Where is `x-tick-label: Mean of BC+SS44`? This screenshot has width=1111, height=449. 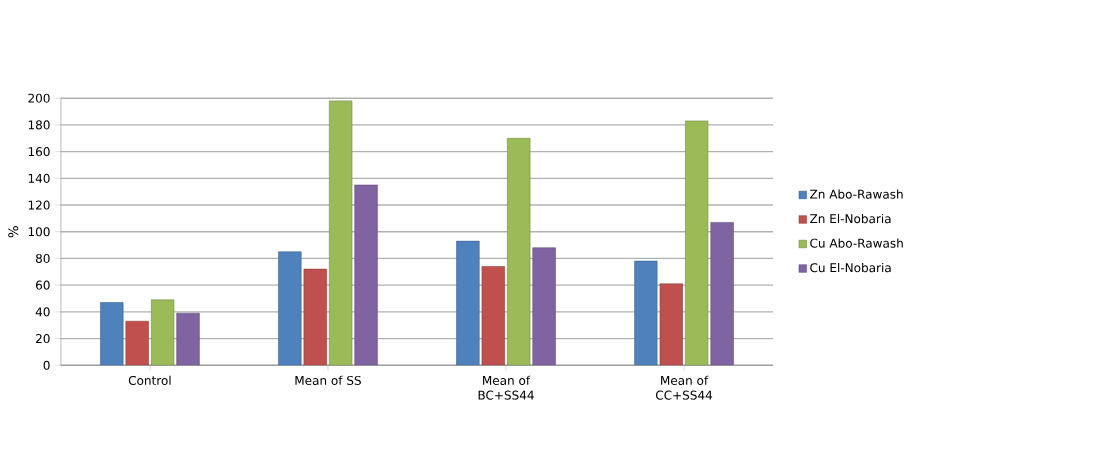 x-tick-label: Mean of BC+SS44 is located at coordinates (506, 387).